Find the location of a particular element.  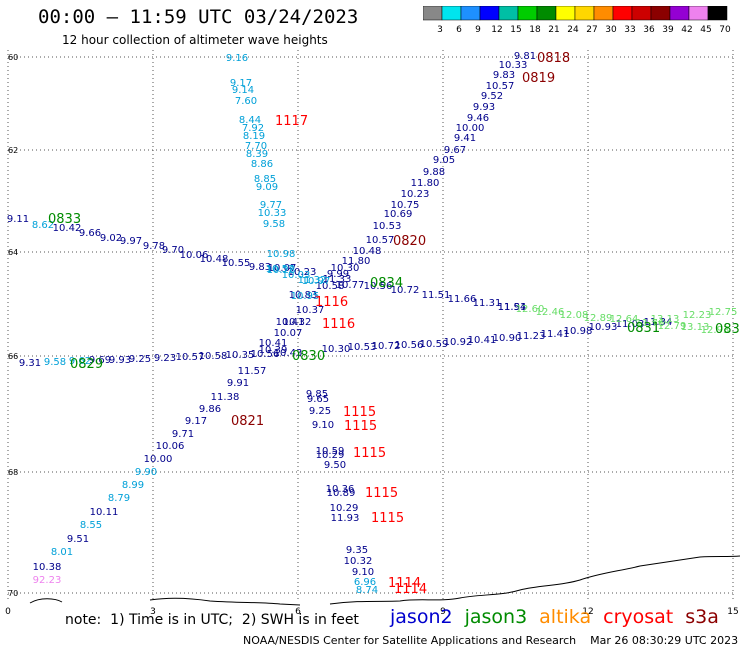

swh-value-label: 9.02 is located at coordinates (111, 238).